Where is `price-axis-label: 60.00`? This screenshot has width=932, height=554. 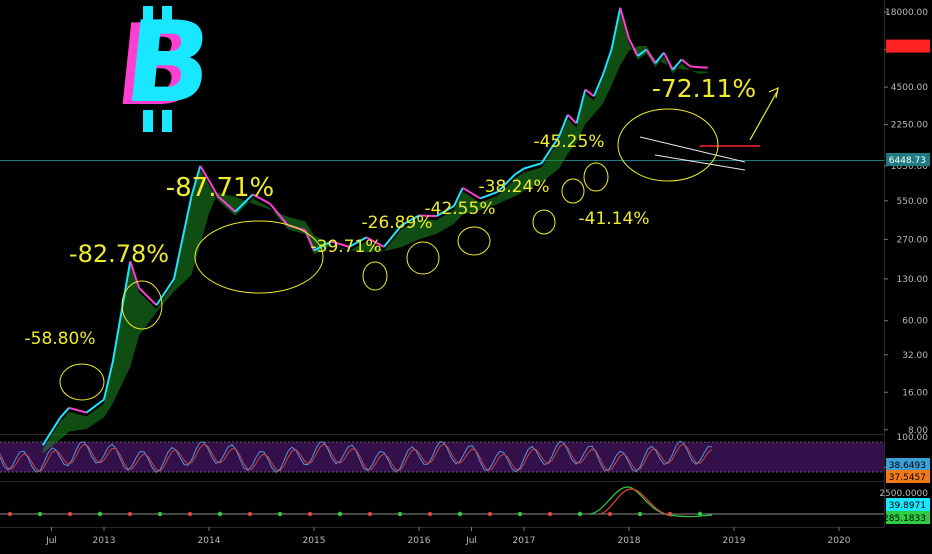
price-axis-label: 60.00 is located at coordinates (915, 322).